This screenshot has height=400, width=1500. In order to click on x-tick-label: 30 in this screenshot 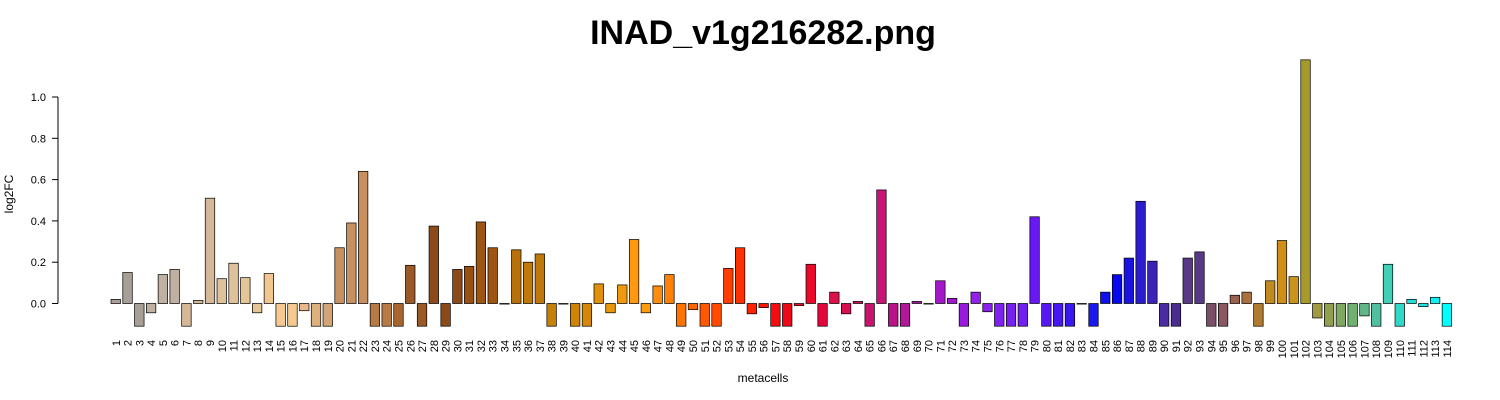, I will do `click(458, 346)`.